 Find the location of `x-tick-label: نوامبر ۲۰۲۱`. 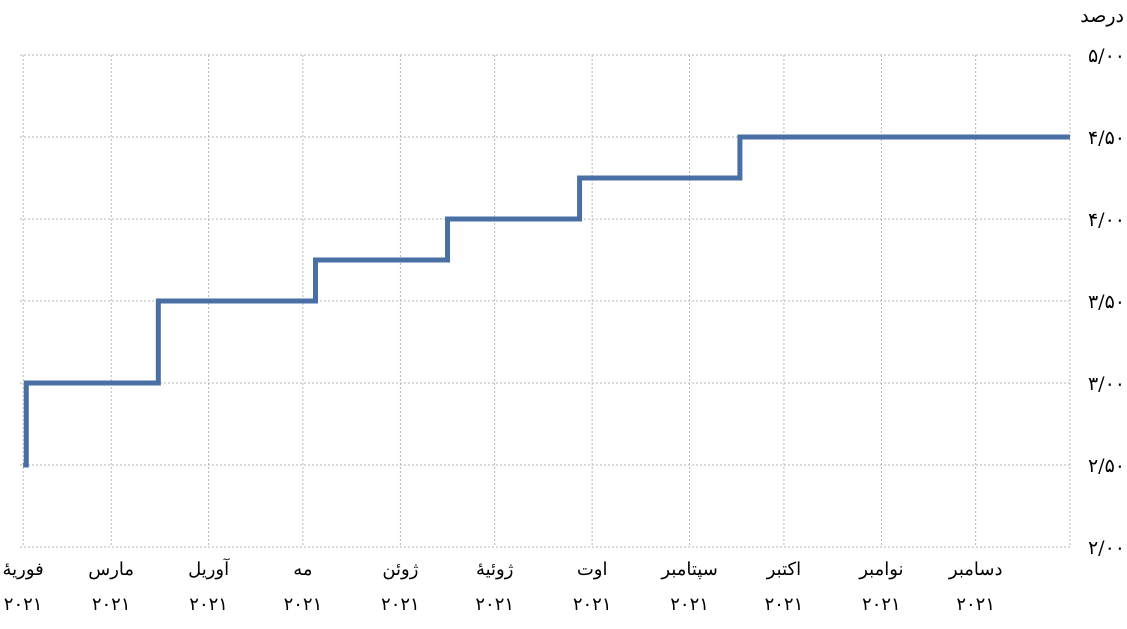

x-tick-label: نوامبر ۲۰۲۱ is located at coordinates (880, 587).